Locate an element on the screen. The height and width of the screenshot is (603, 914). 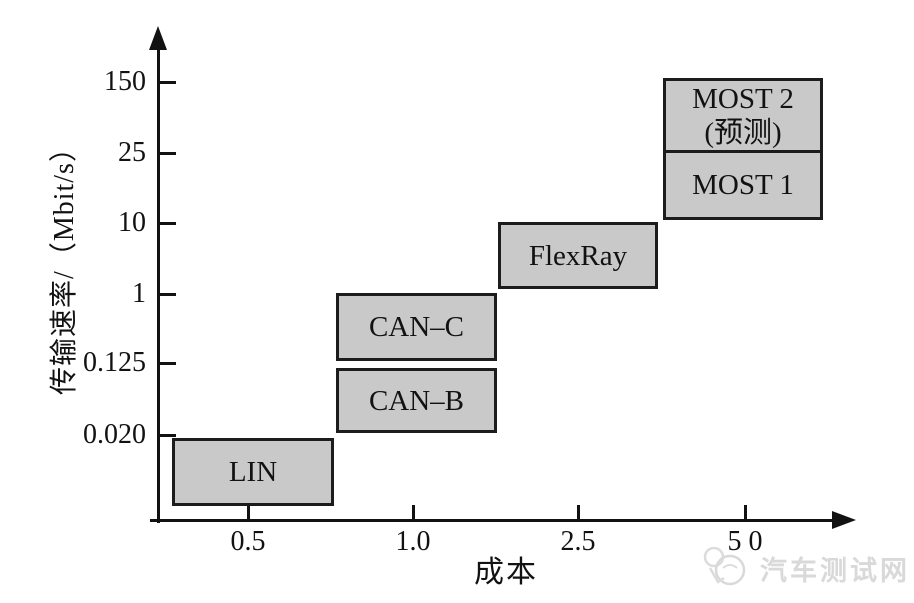
x-tick-label: 2.5 is located at coordinates (578, 541).